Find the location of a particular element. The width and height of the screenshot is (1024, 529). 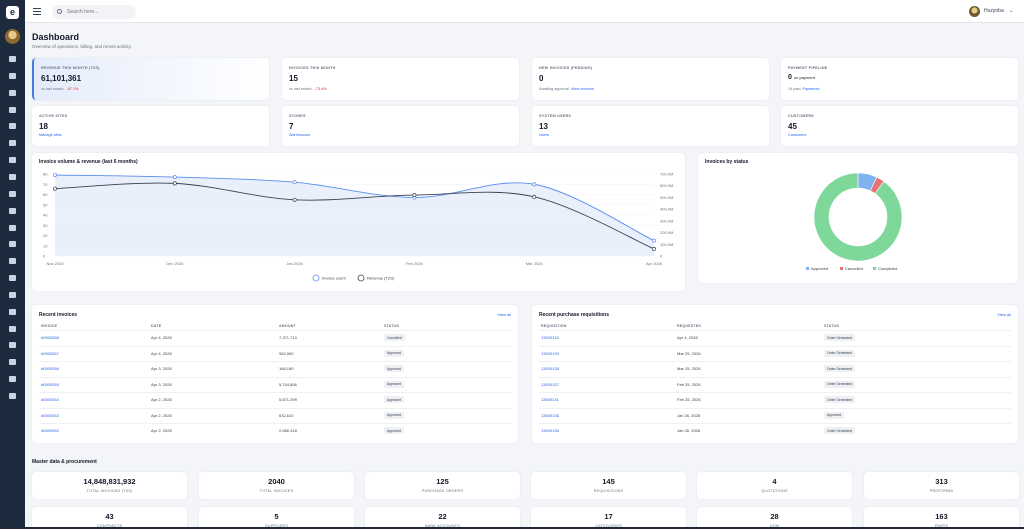

row-link: 13000136 is located at coordinates (550, 415).